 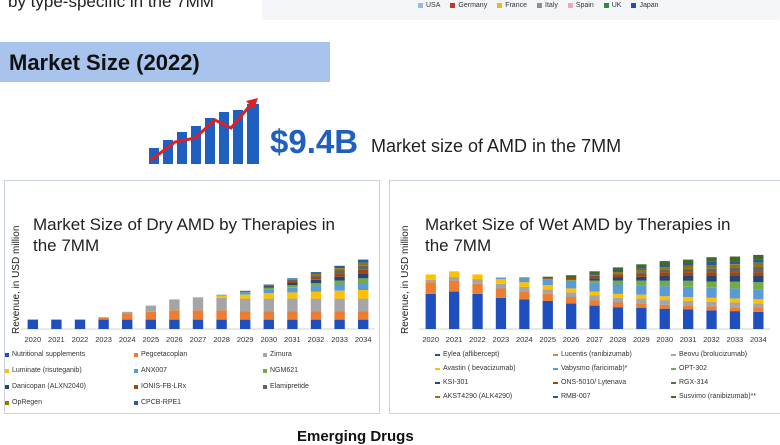 What do you see at coordinates (713, 354) in the screenshot?
I see `legend-label: Beovu (brolucizumab)` at bounding box center [713, 354].